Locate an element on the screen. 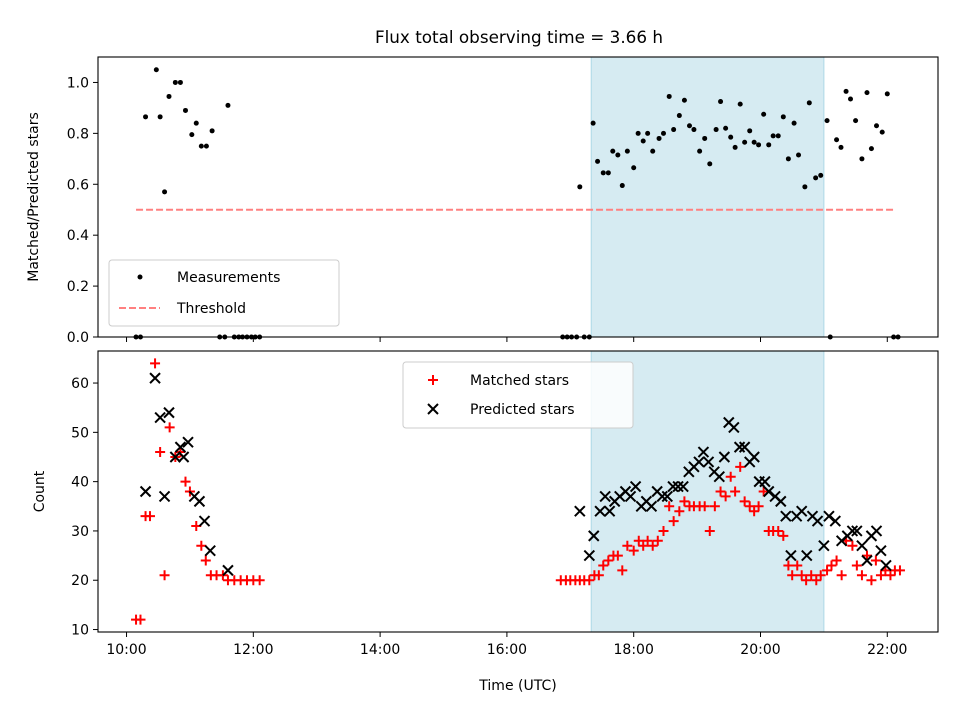 This screenshot has width=960, height=720. x-tick-label: 10:00 is located at coordinates (126, 650).